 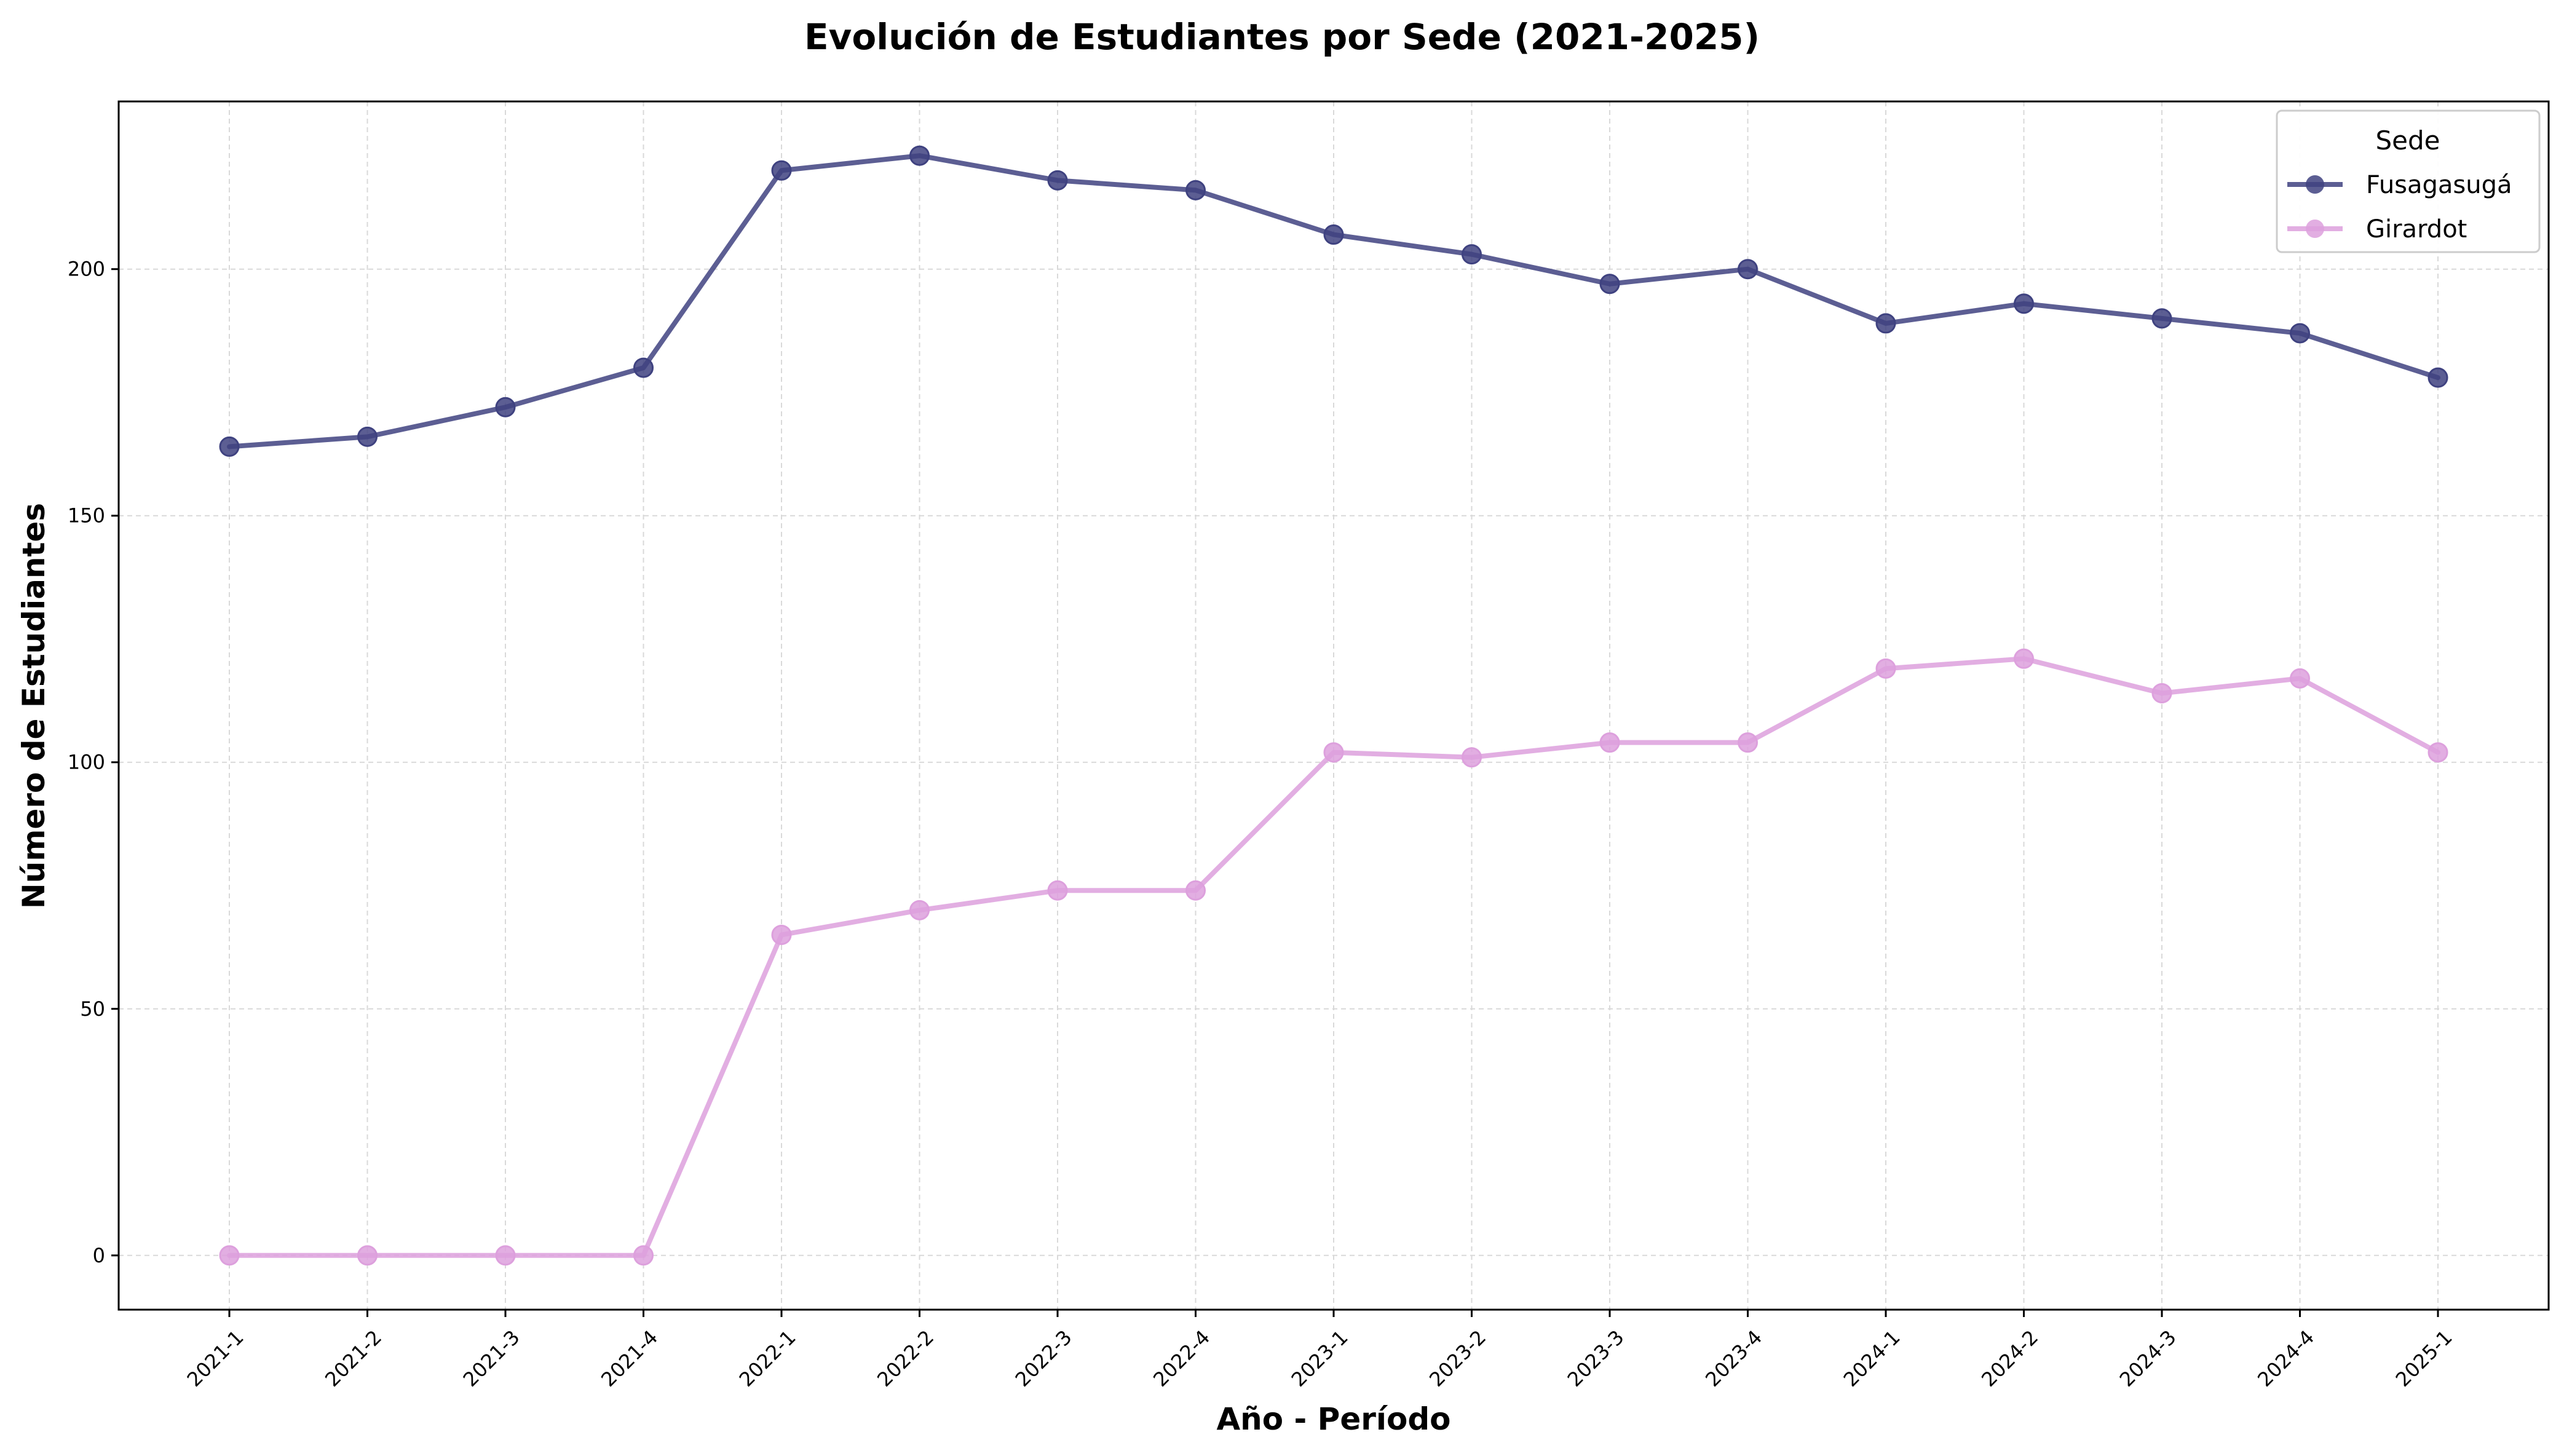 I want to click on y-tick-label: 50, so click(x=93, y=1009).